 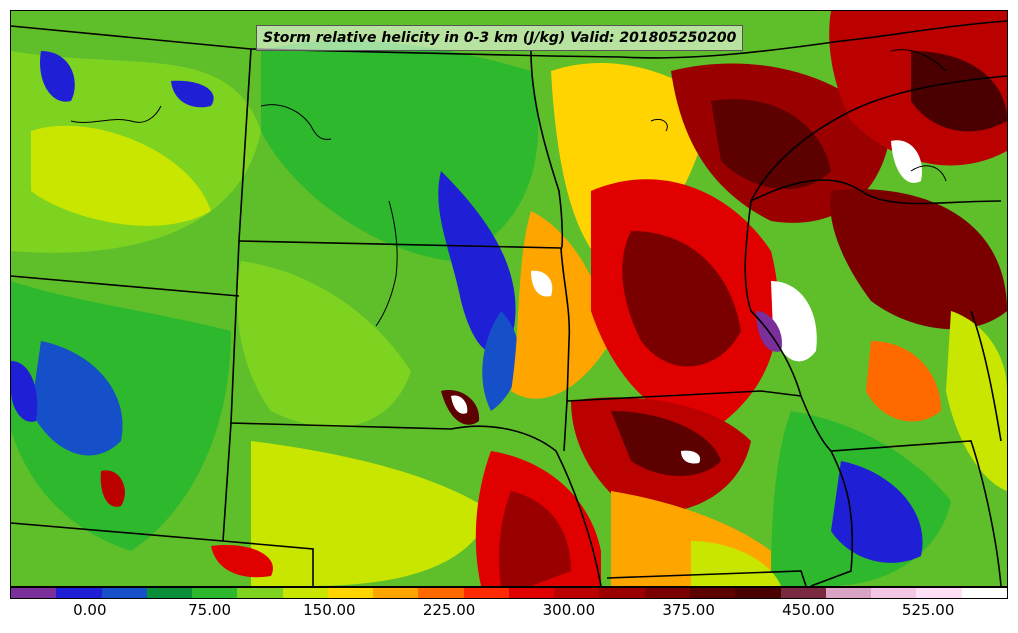 I want to click on colorbar-tick-label: 525.00, so click(x=928, y=610).